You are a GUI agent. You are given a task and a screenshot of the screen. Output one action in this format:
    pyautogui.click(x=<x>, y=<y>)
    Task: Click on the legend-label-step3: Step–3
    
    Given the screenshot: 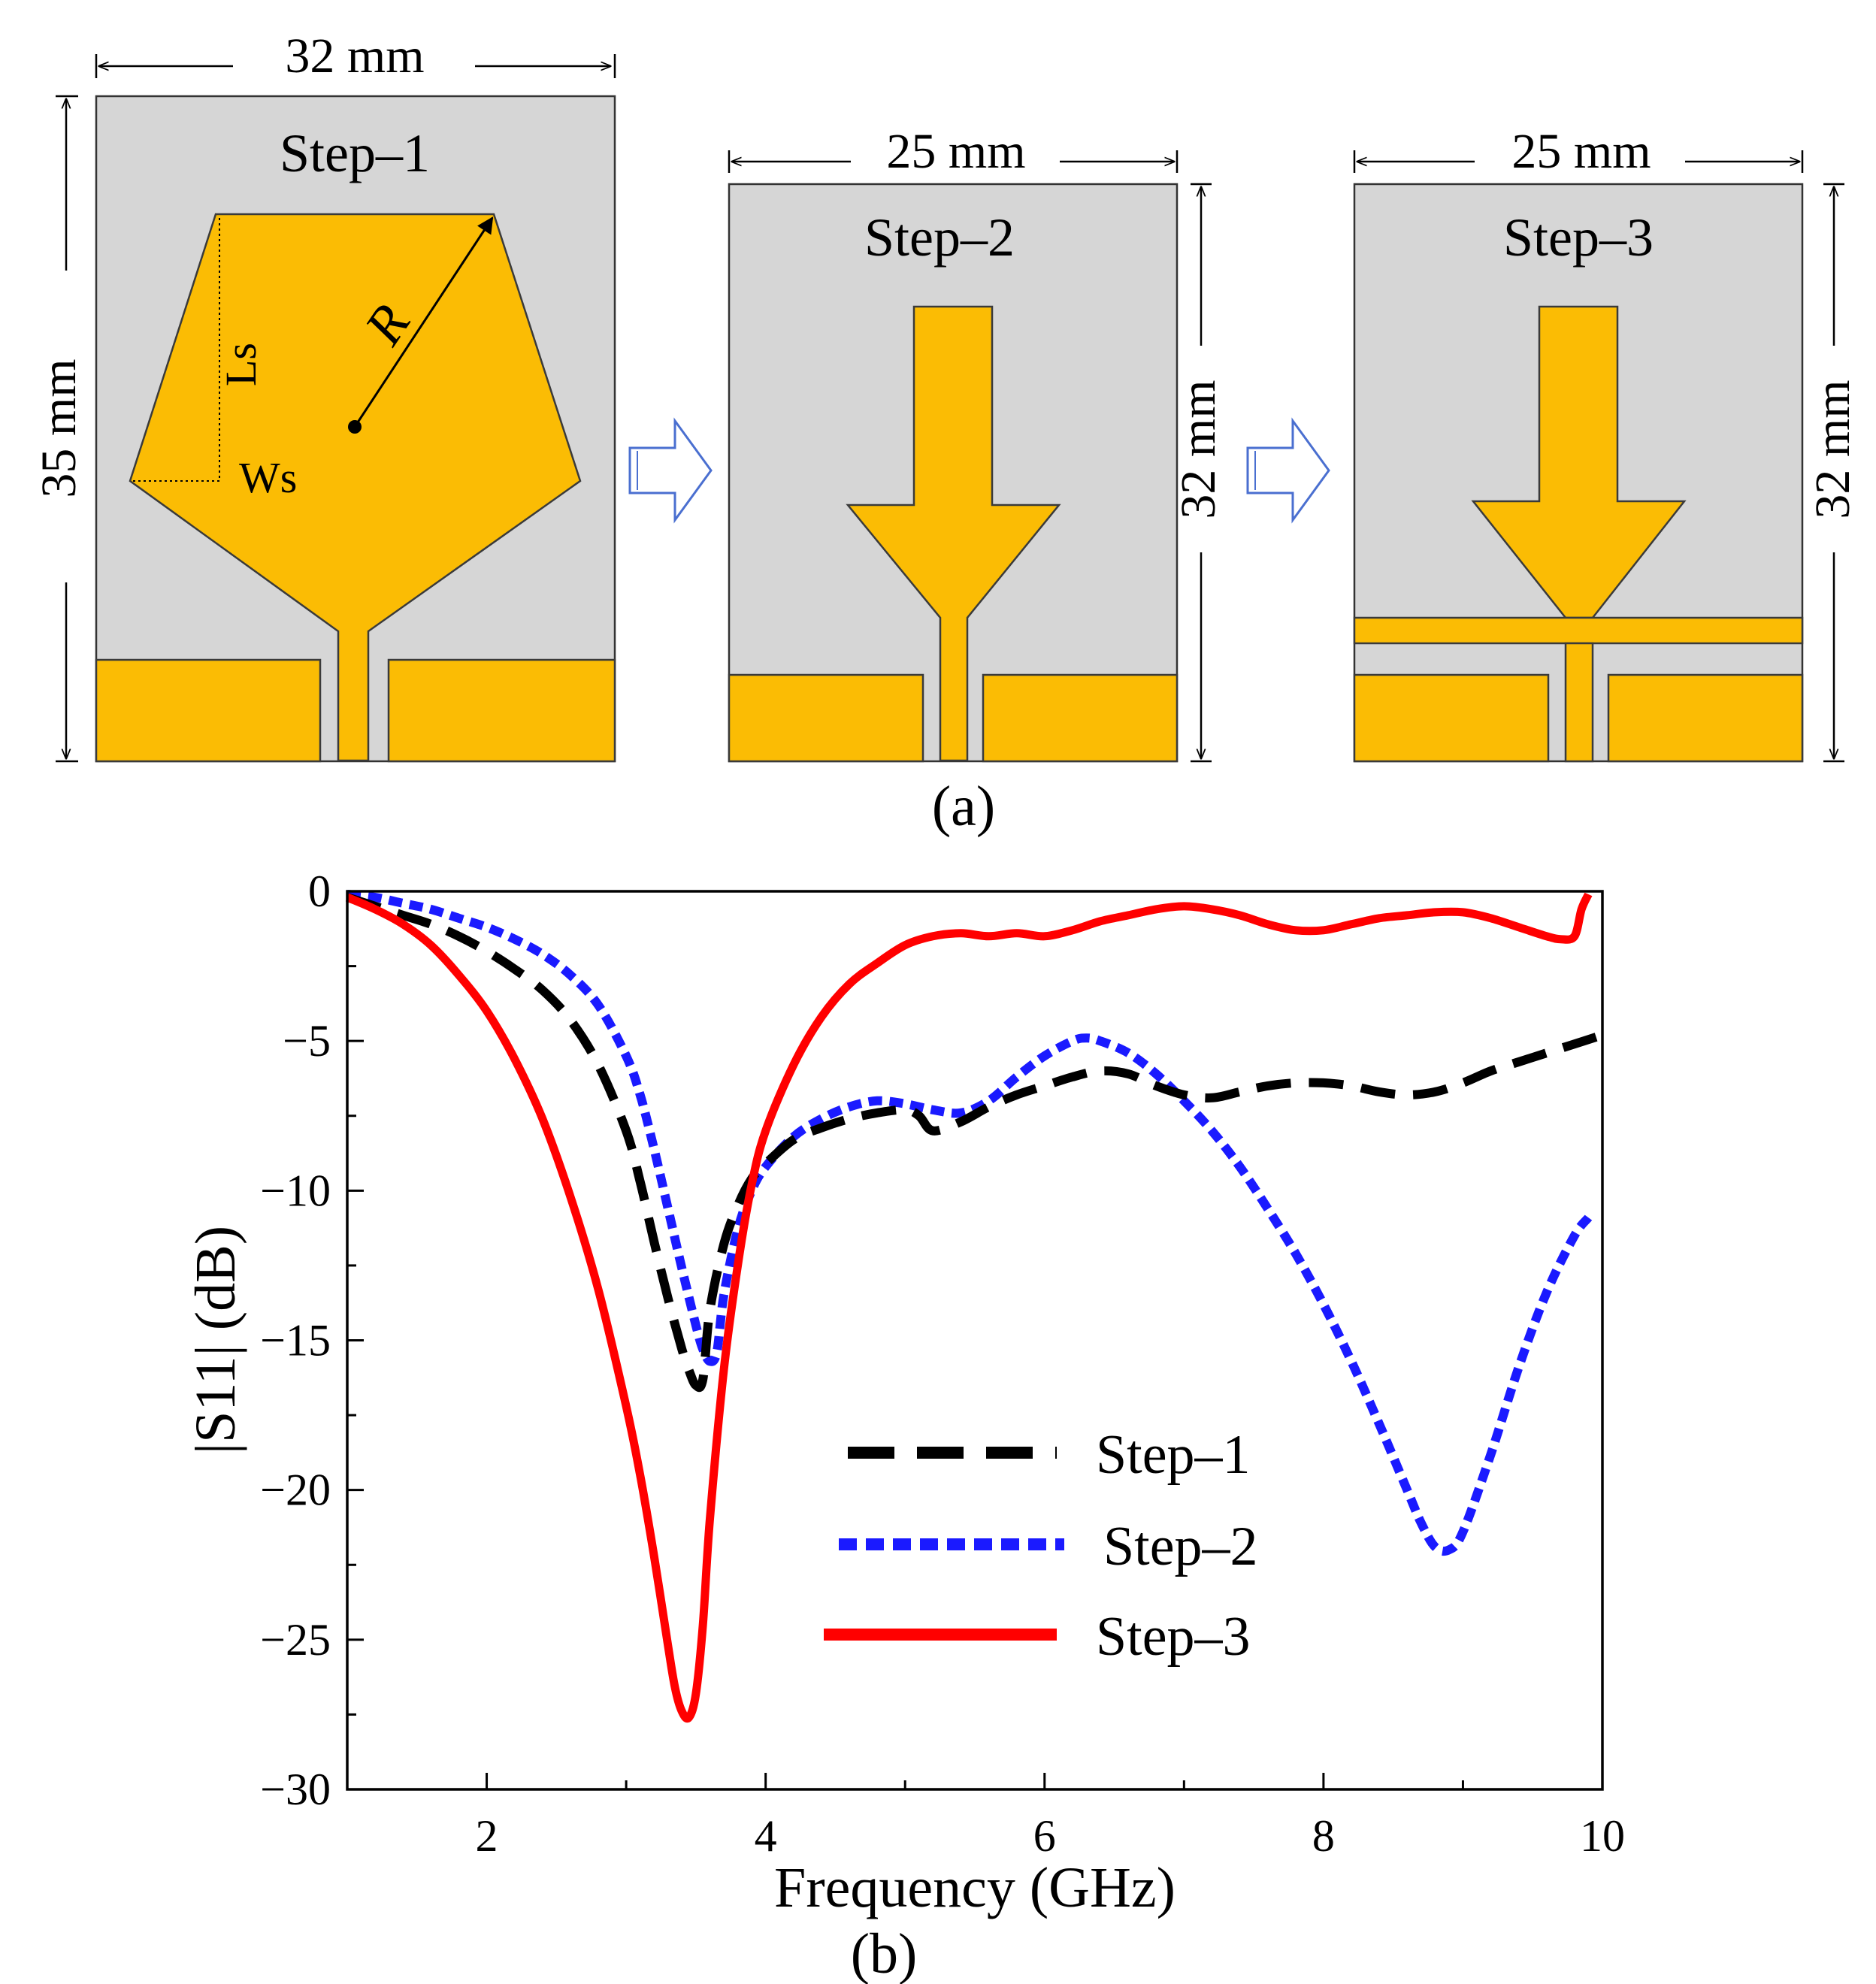 What is the action you would take?
    pyautogui.click(x=1173, y=1637)
    